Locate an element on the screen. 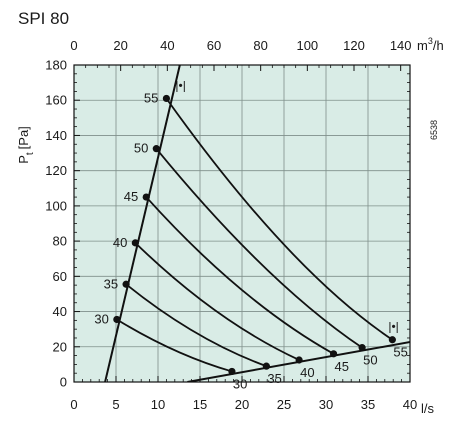 This screenshot has width=463, height=429. y-tick-label: 80 is located at coordinates (60, 241).